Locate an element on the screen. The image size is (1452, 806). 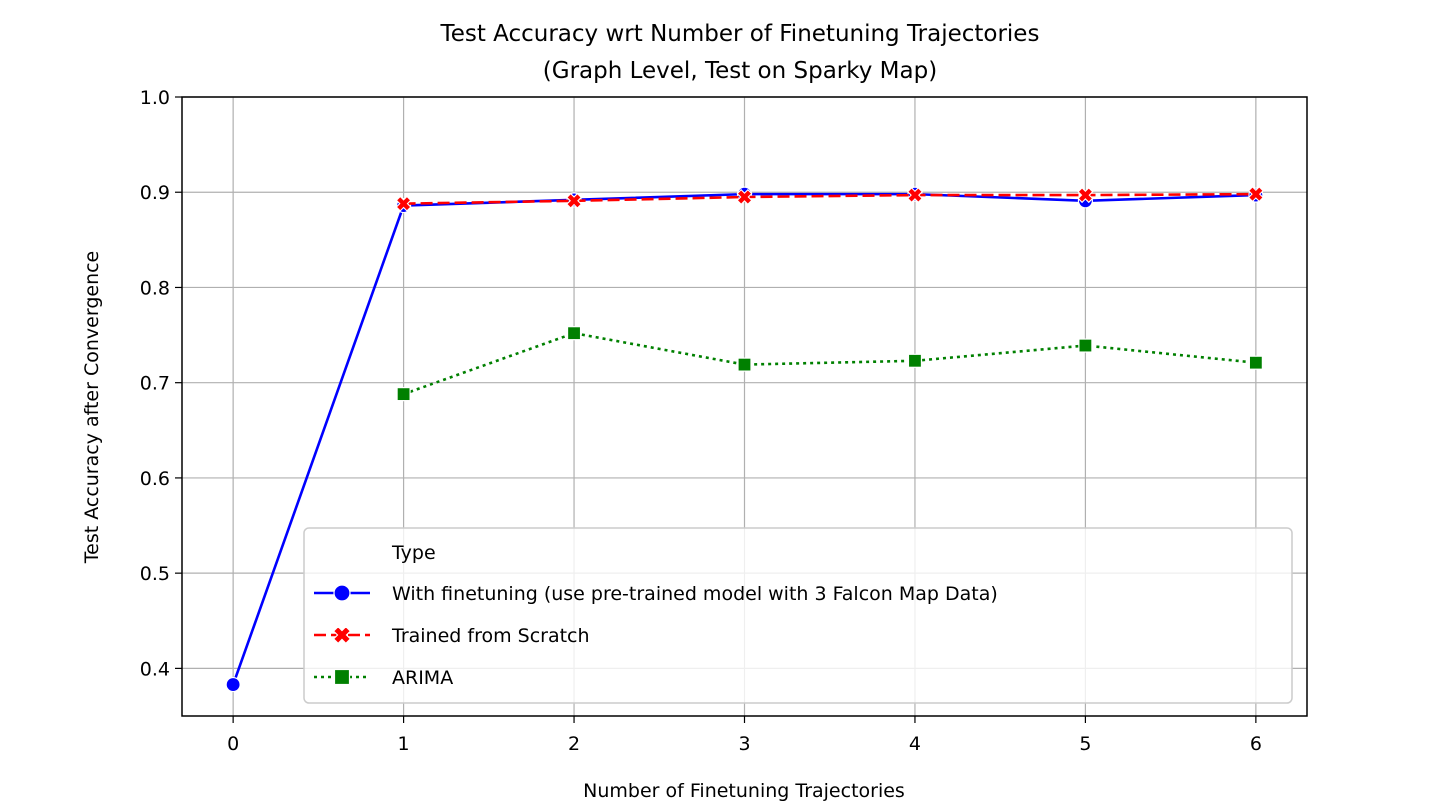
y-tick-label: 0.6 is located at coordinates (155, 479).